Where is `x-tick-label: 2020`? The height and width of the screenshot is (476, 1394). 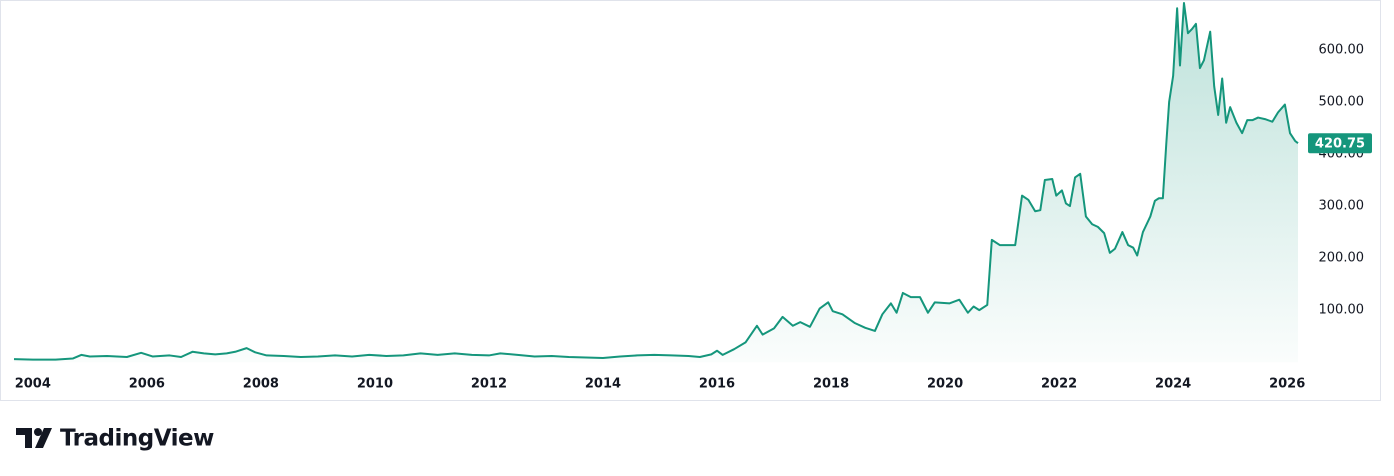 x-tick-label: 2020 is located at coordinates (945, 384).